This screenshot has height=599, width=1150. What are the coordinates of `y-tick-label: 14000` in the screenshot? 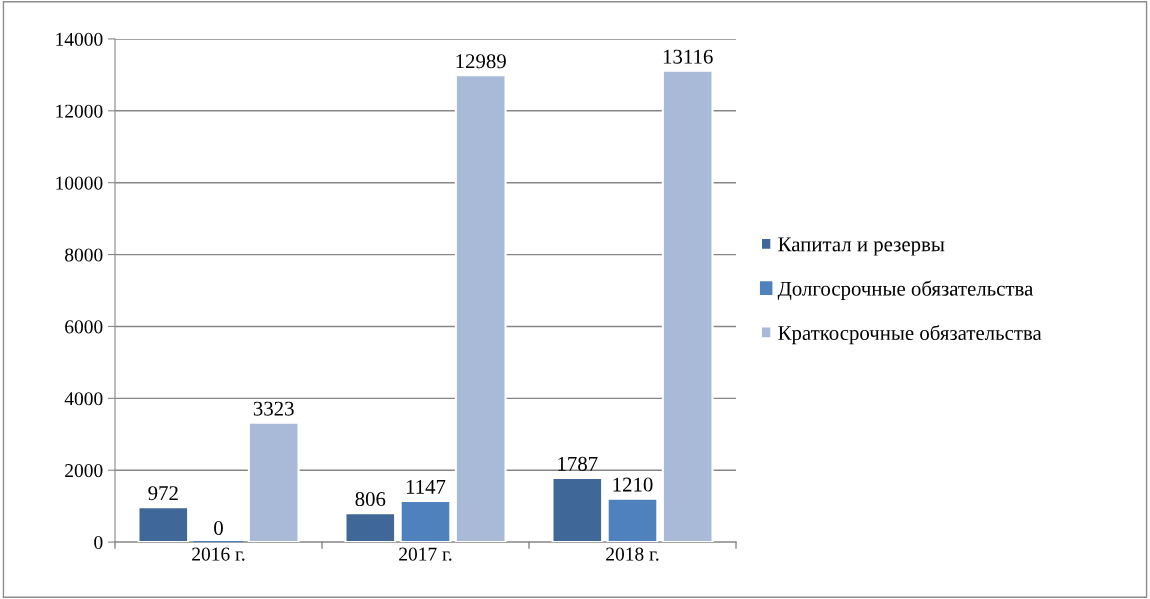 It's located at (79, 39).